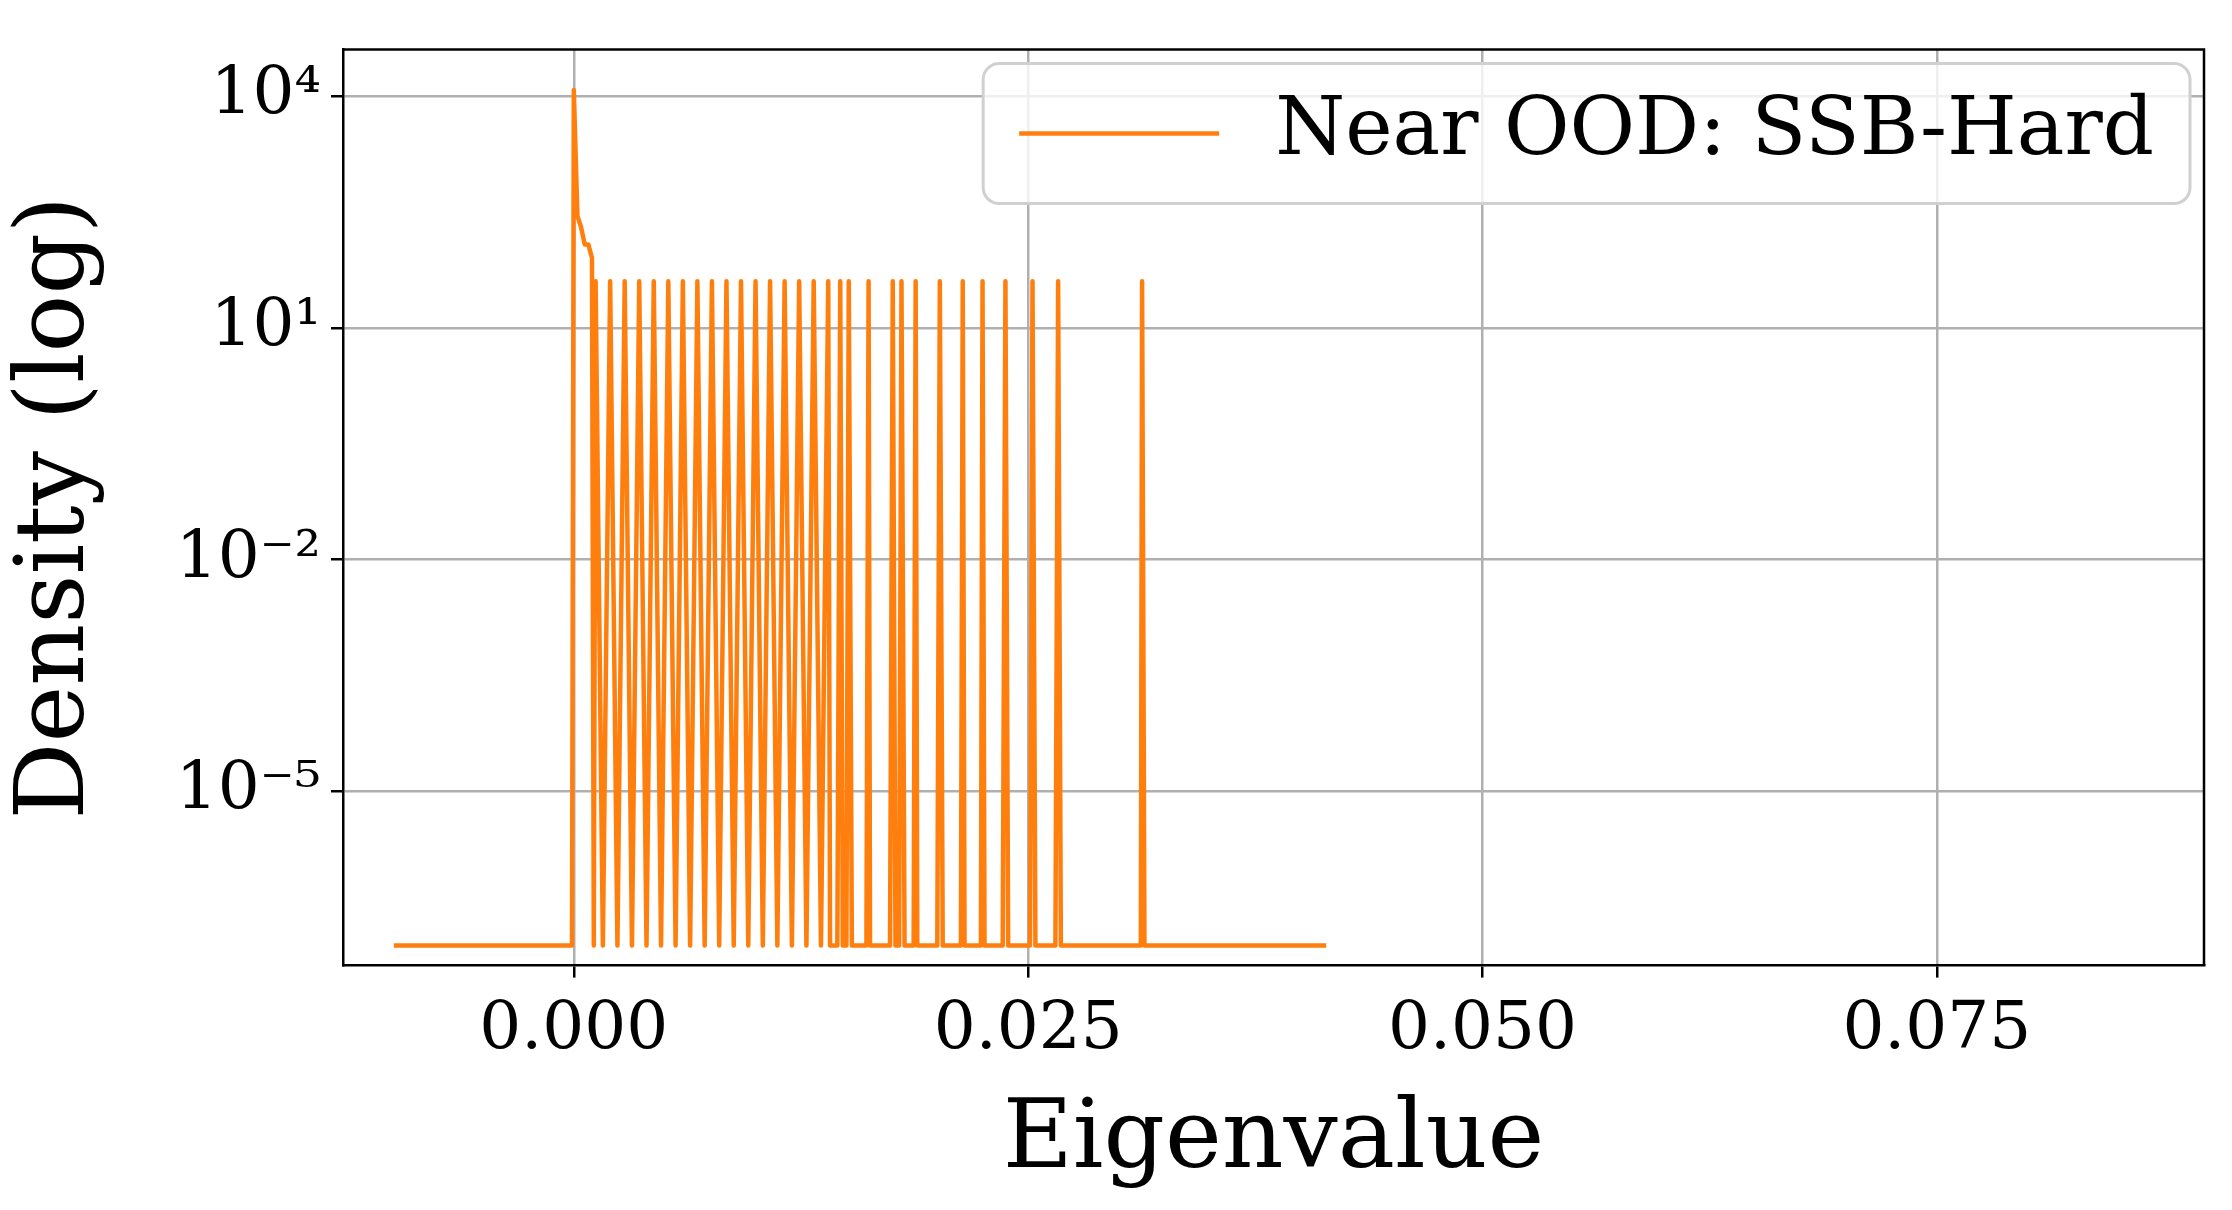  I want to click on legend-label: Near OOD: SSB-Hard, so click(1714, 127).